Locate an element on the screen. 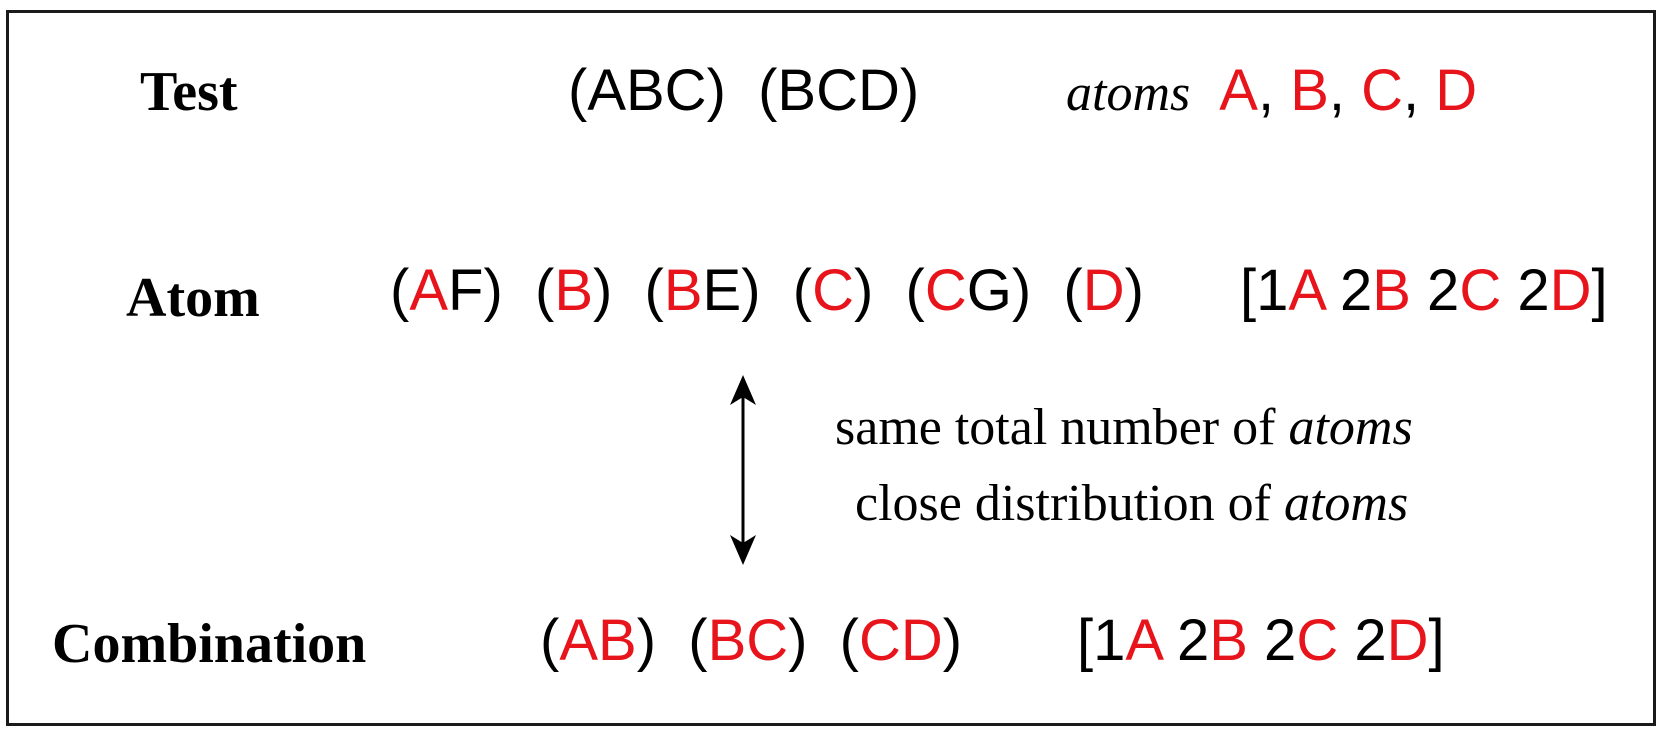 The width and height of the screenshot is (1661, 752). atom-count-token: B is located at coordinates (1391, 290).